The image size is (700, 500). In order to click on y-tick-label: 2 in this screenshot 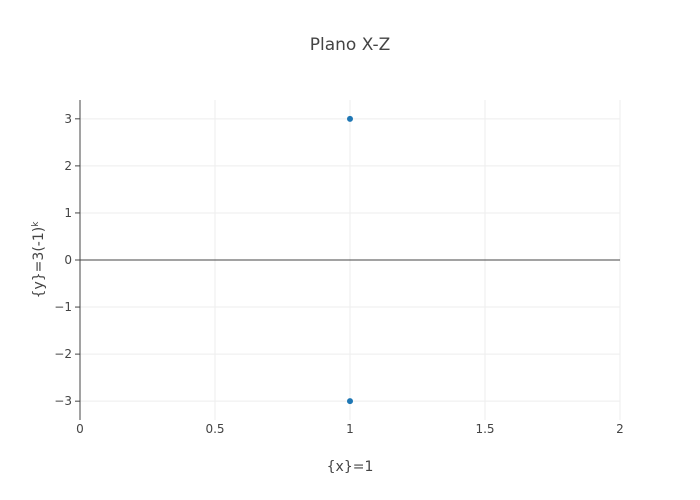, I will do `click(68, 166)`.